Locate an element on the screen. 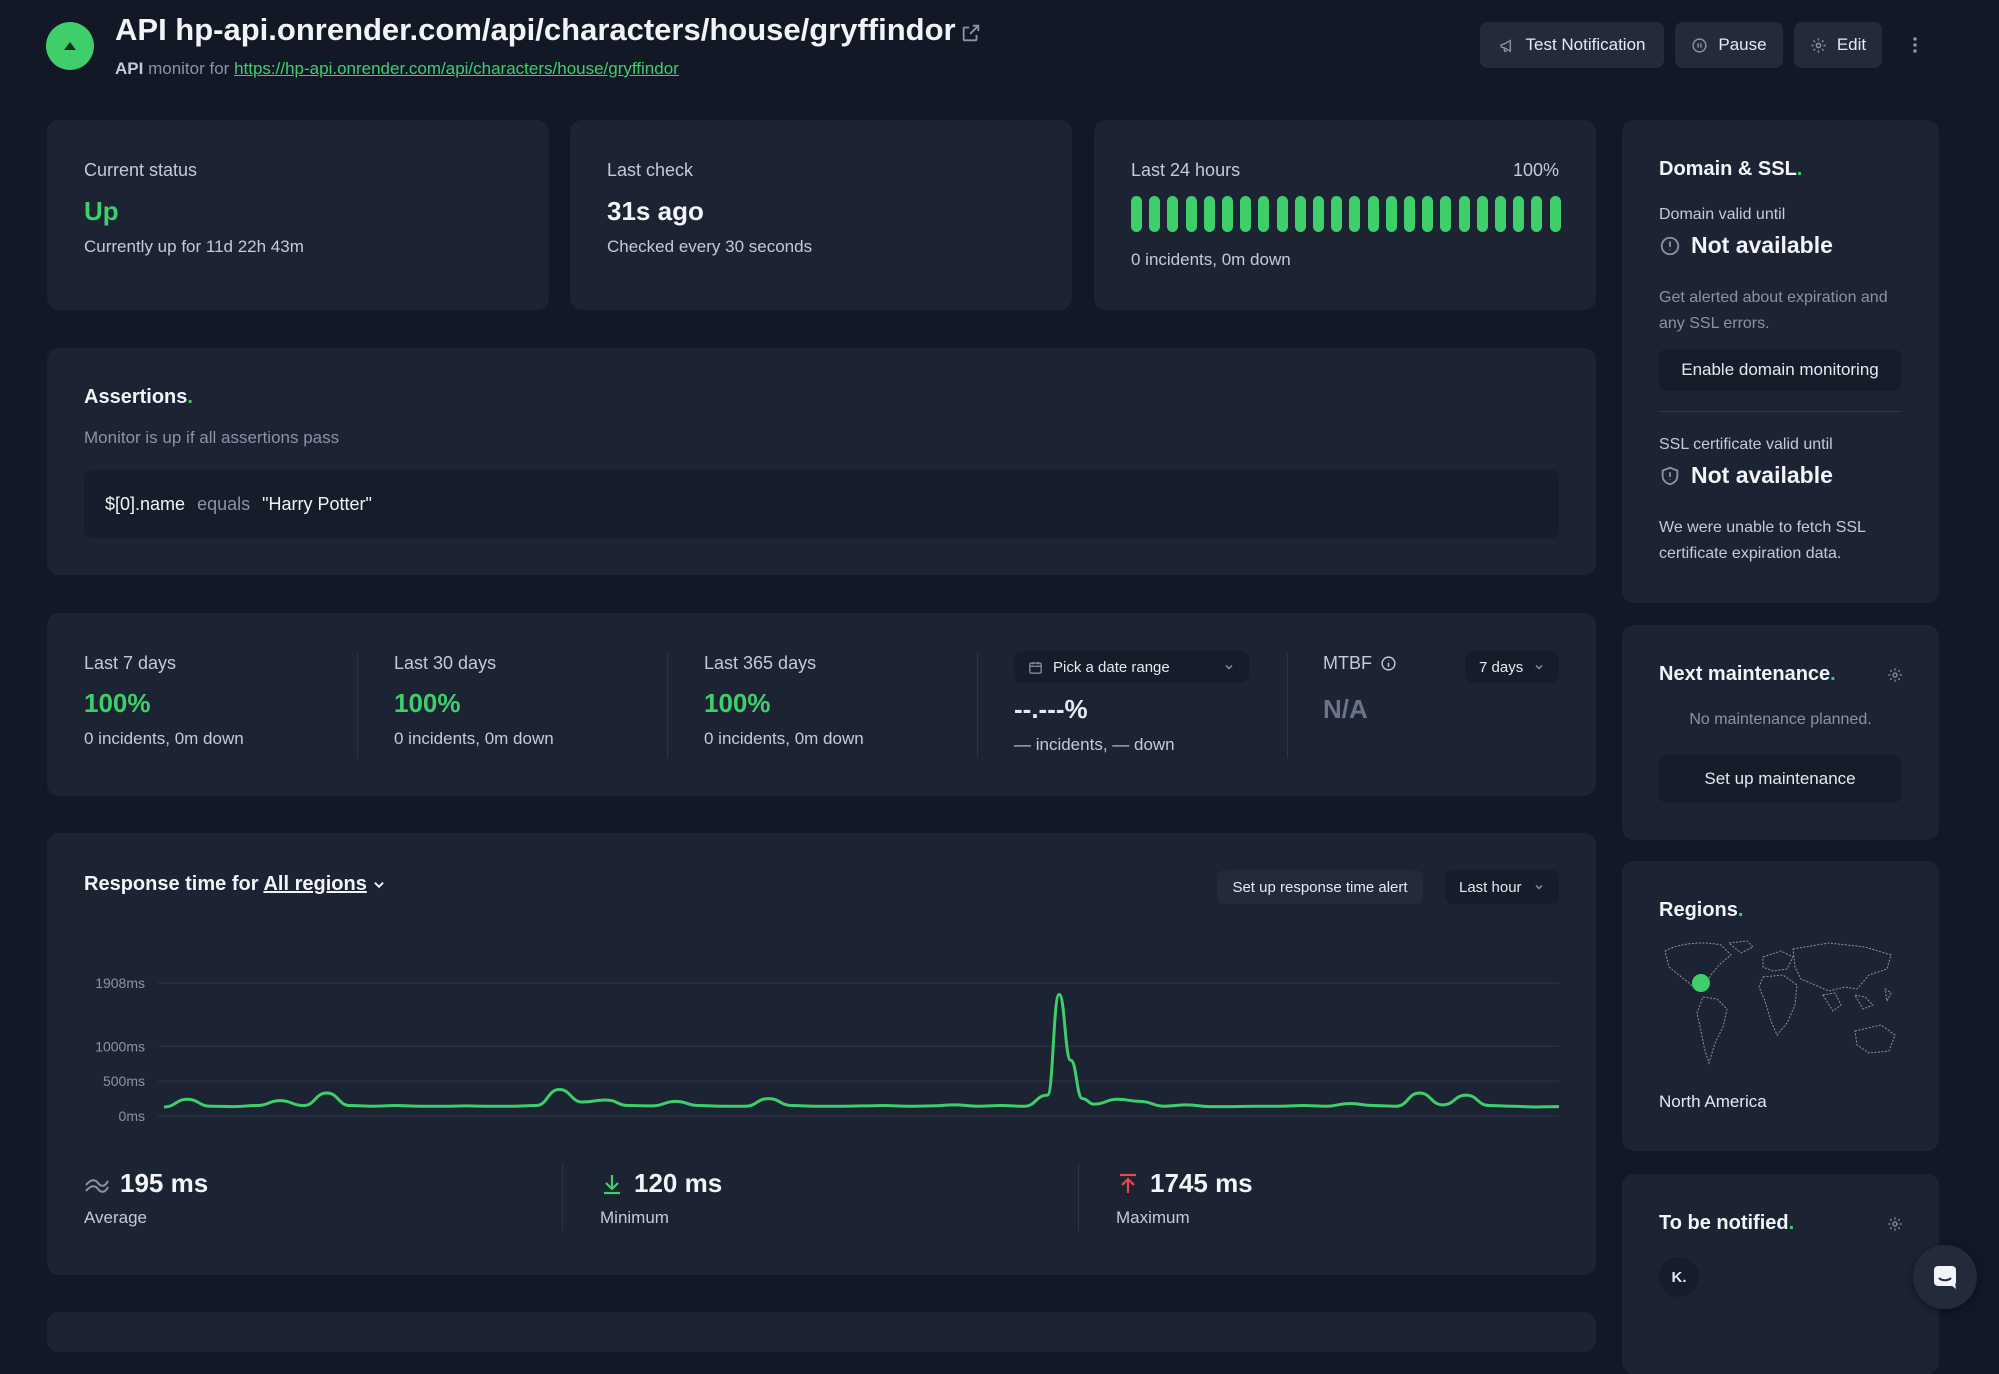  region-marker is located at coordinates (1701, 983).